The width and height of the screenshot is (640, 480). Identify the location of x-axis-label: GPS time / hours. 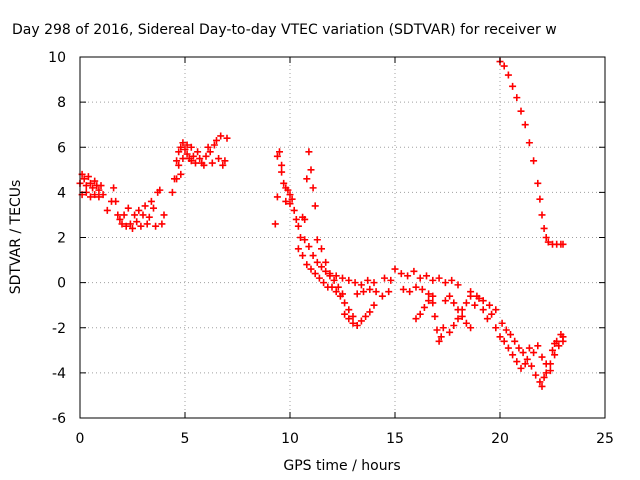
(341, 466).